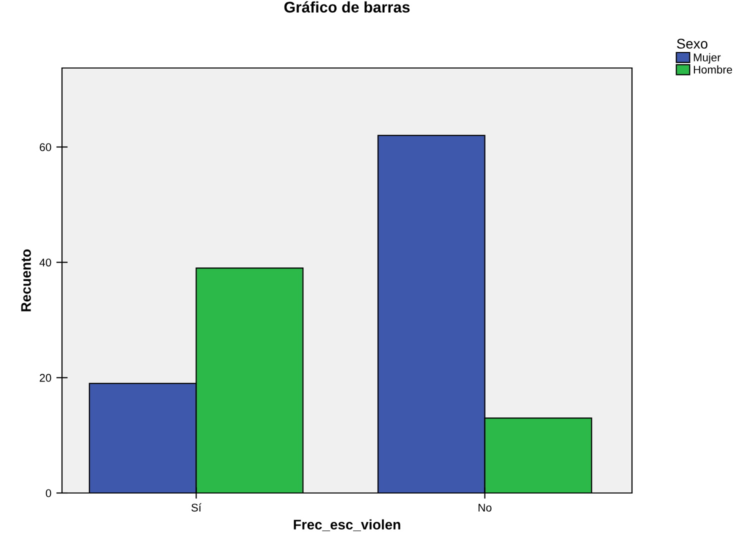 Image resolution: width=755 pixels, height=544 pixels. Describe the element at coordinates (692, 43) in the screenshot. I see `legend-title: Sexo` at that location.